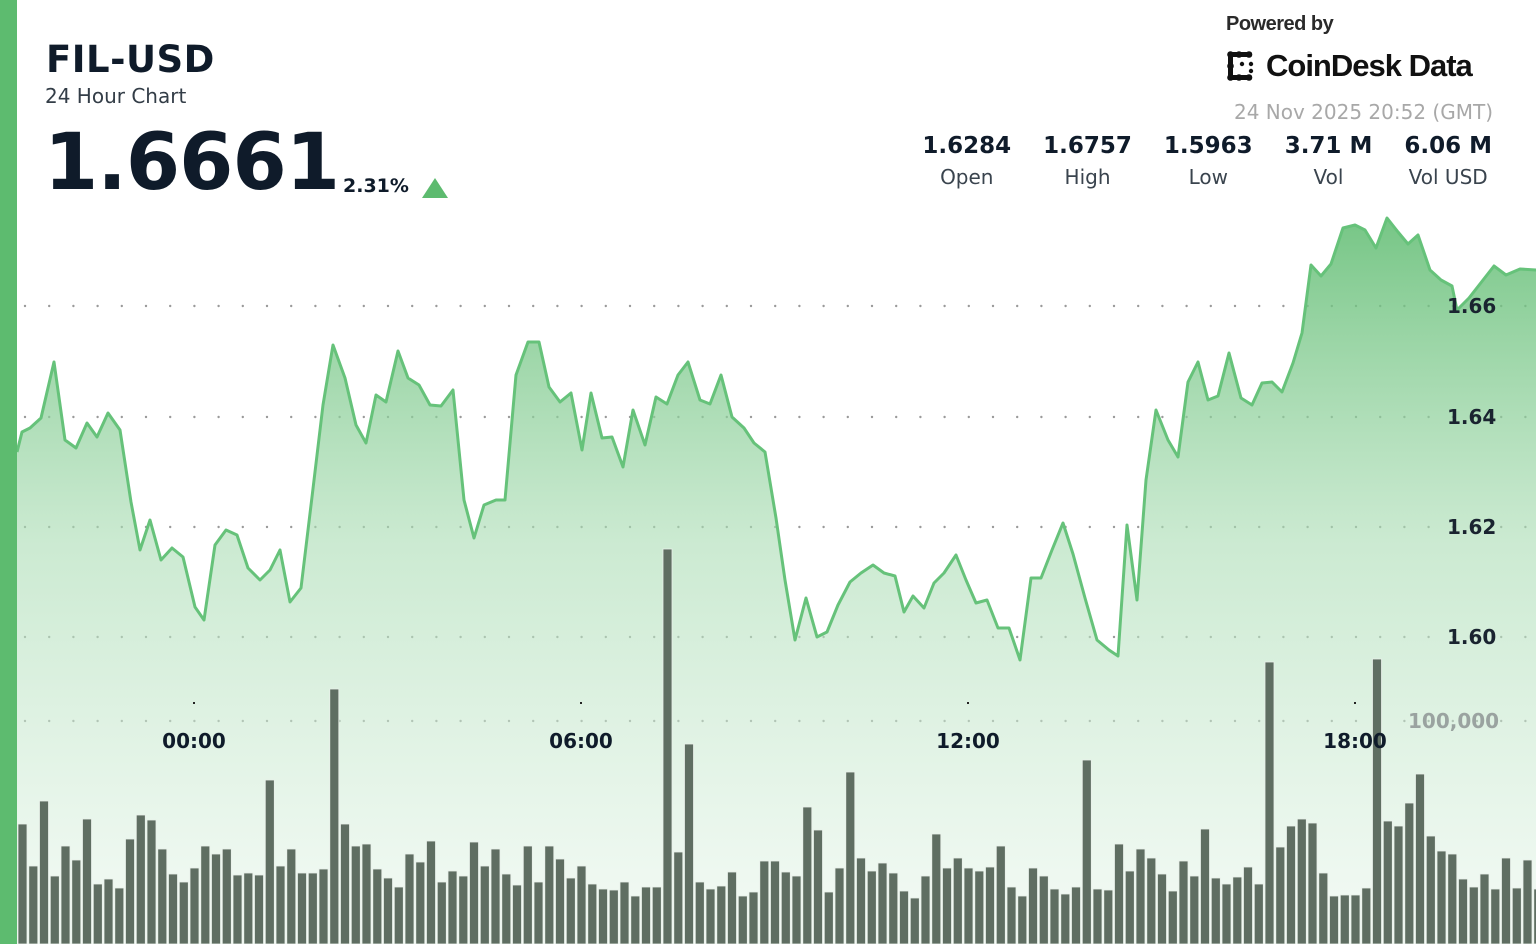 The height and width of the screenshot is (944, 1536). Describe the element at coordinates (967, 177) in the screenshot. I see `stat-label: Open` at that location.